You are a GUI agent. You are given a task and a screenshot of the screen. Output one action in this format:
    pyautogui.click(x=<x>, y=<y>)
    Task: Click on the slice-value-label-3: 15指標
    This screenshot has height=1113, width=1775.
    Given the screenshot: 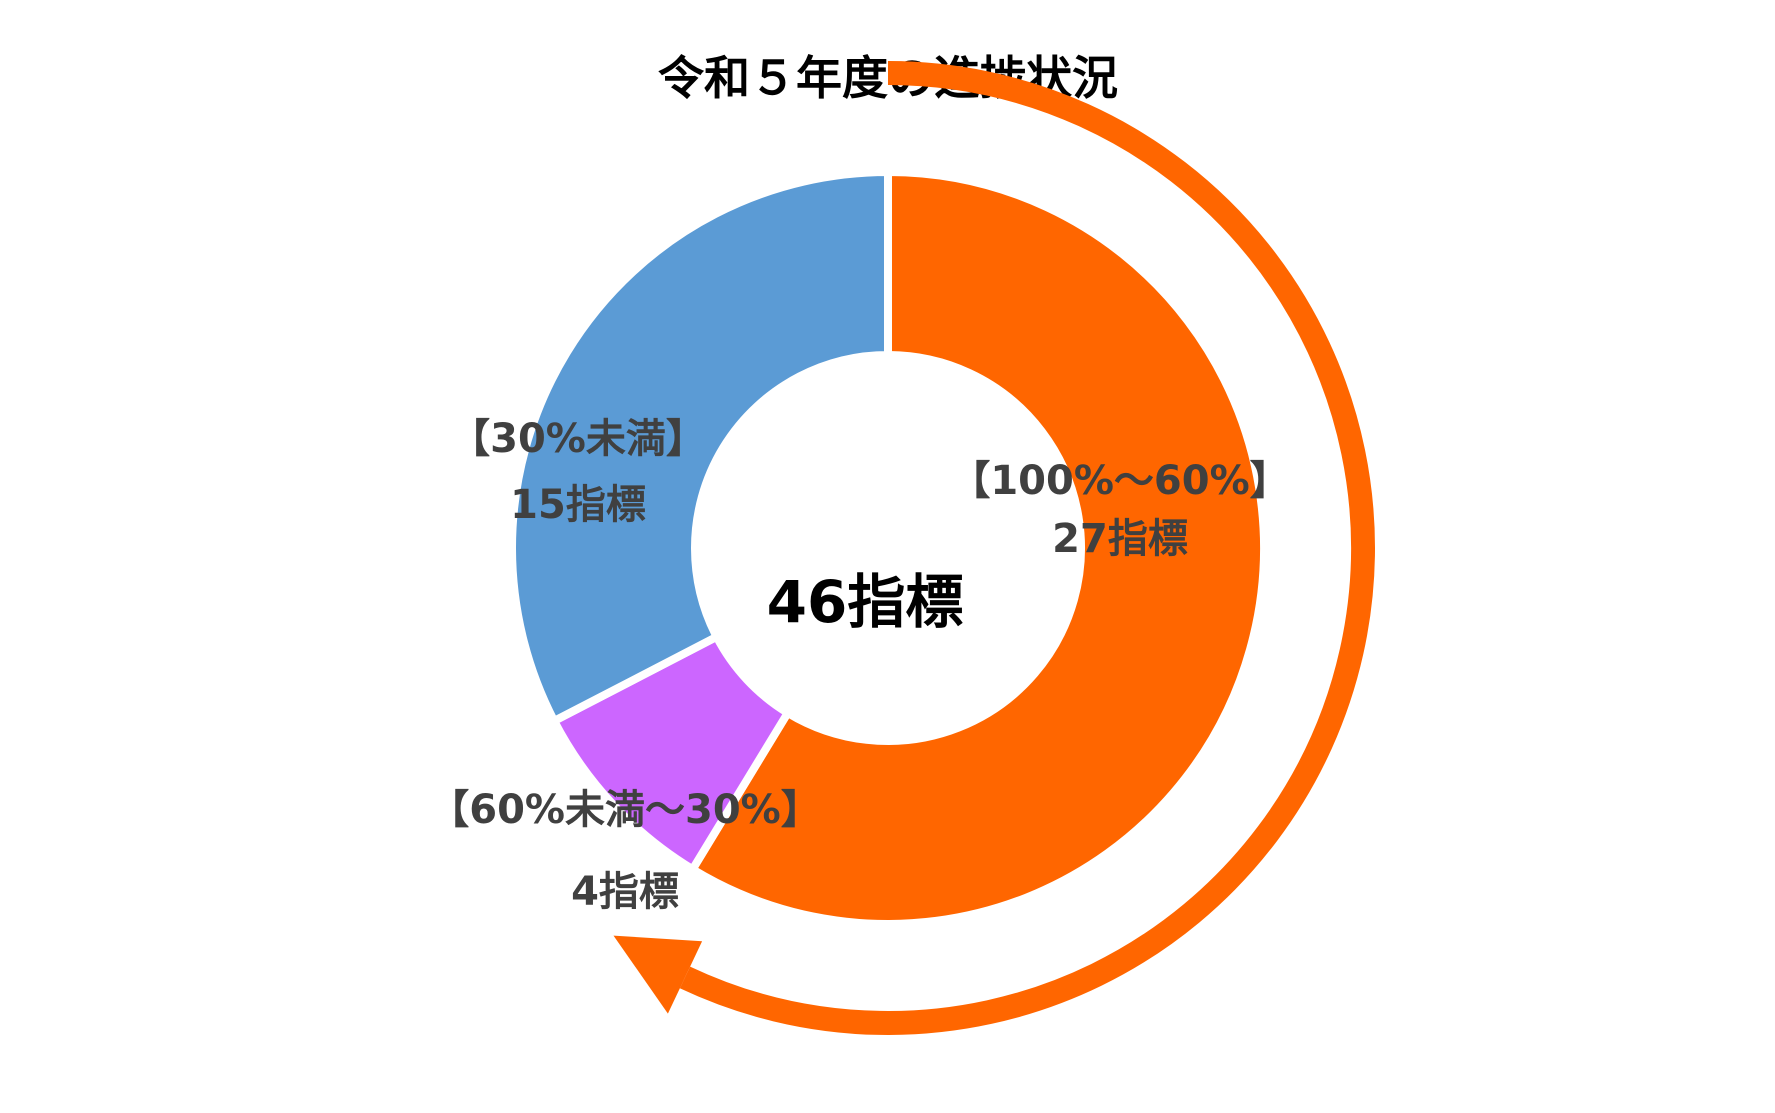 What is the action you would take?
    pyautogui.click(x=578, y=505)
    